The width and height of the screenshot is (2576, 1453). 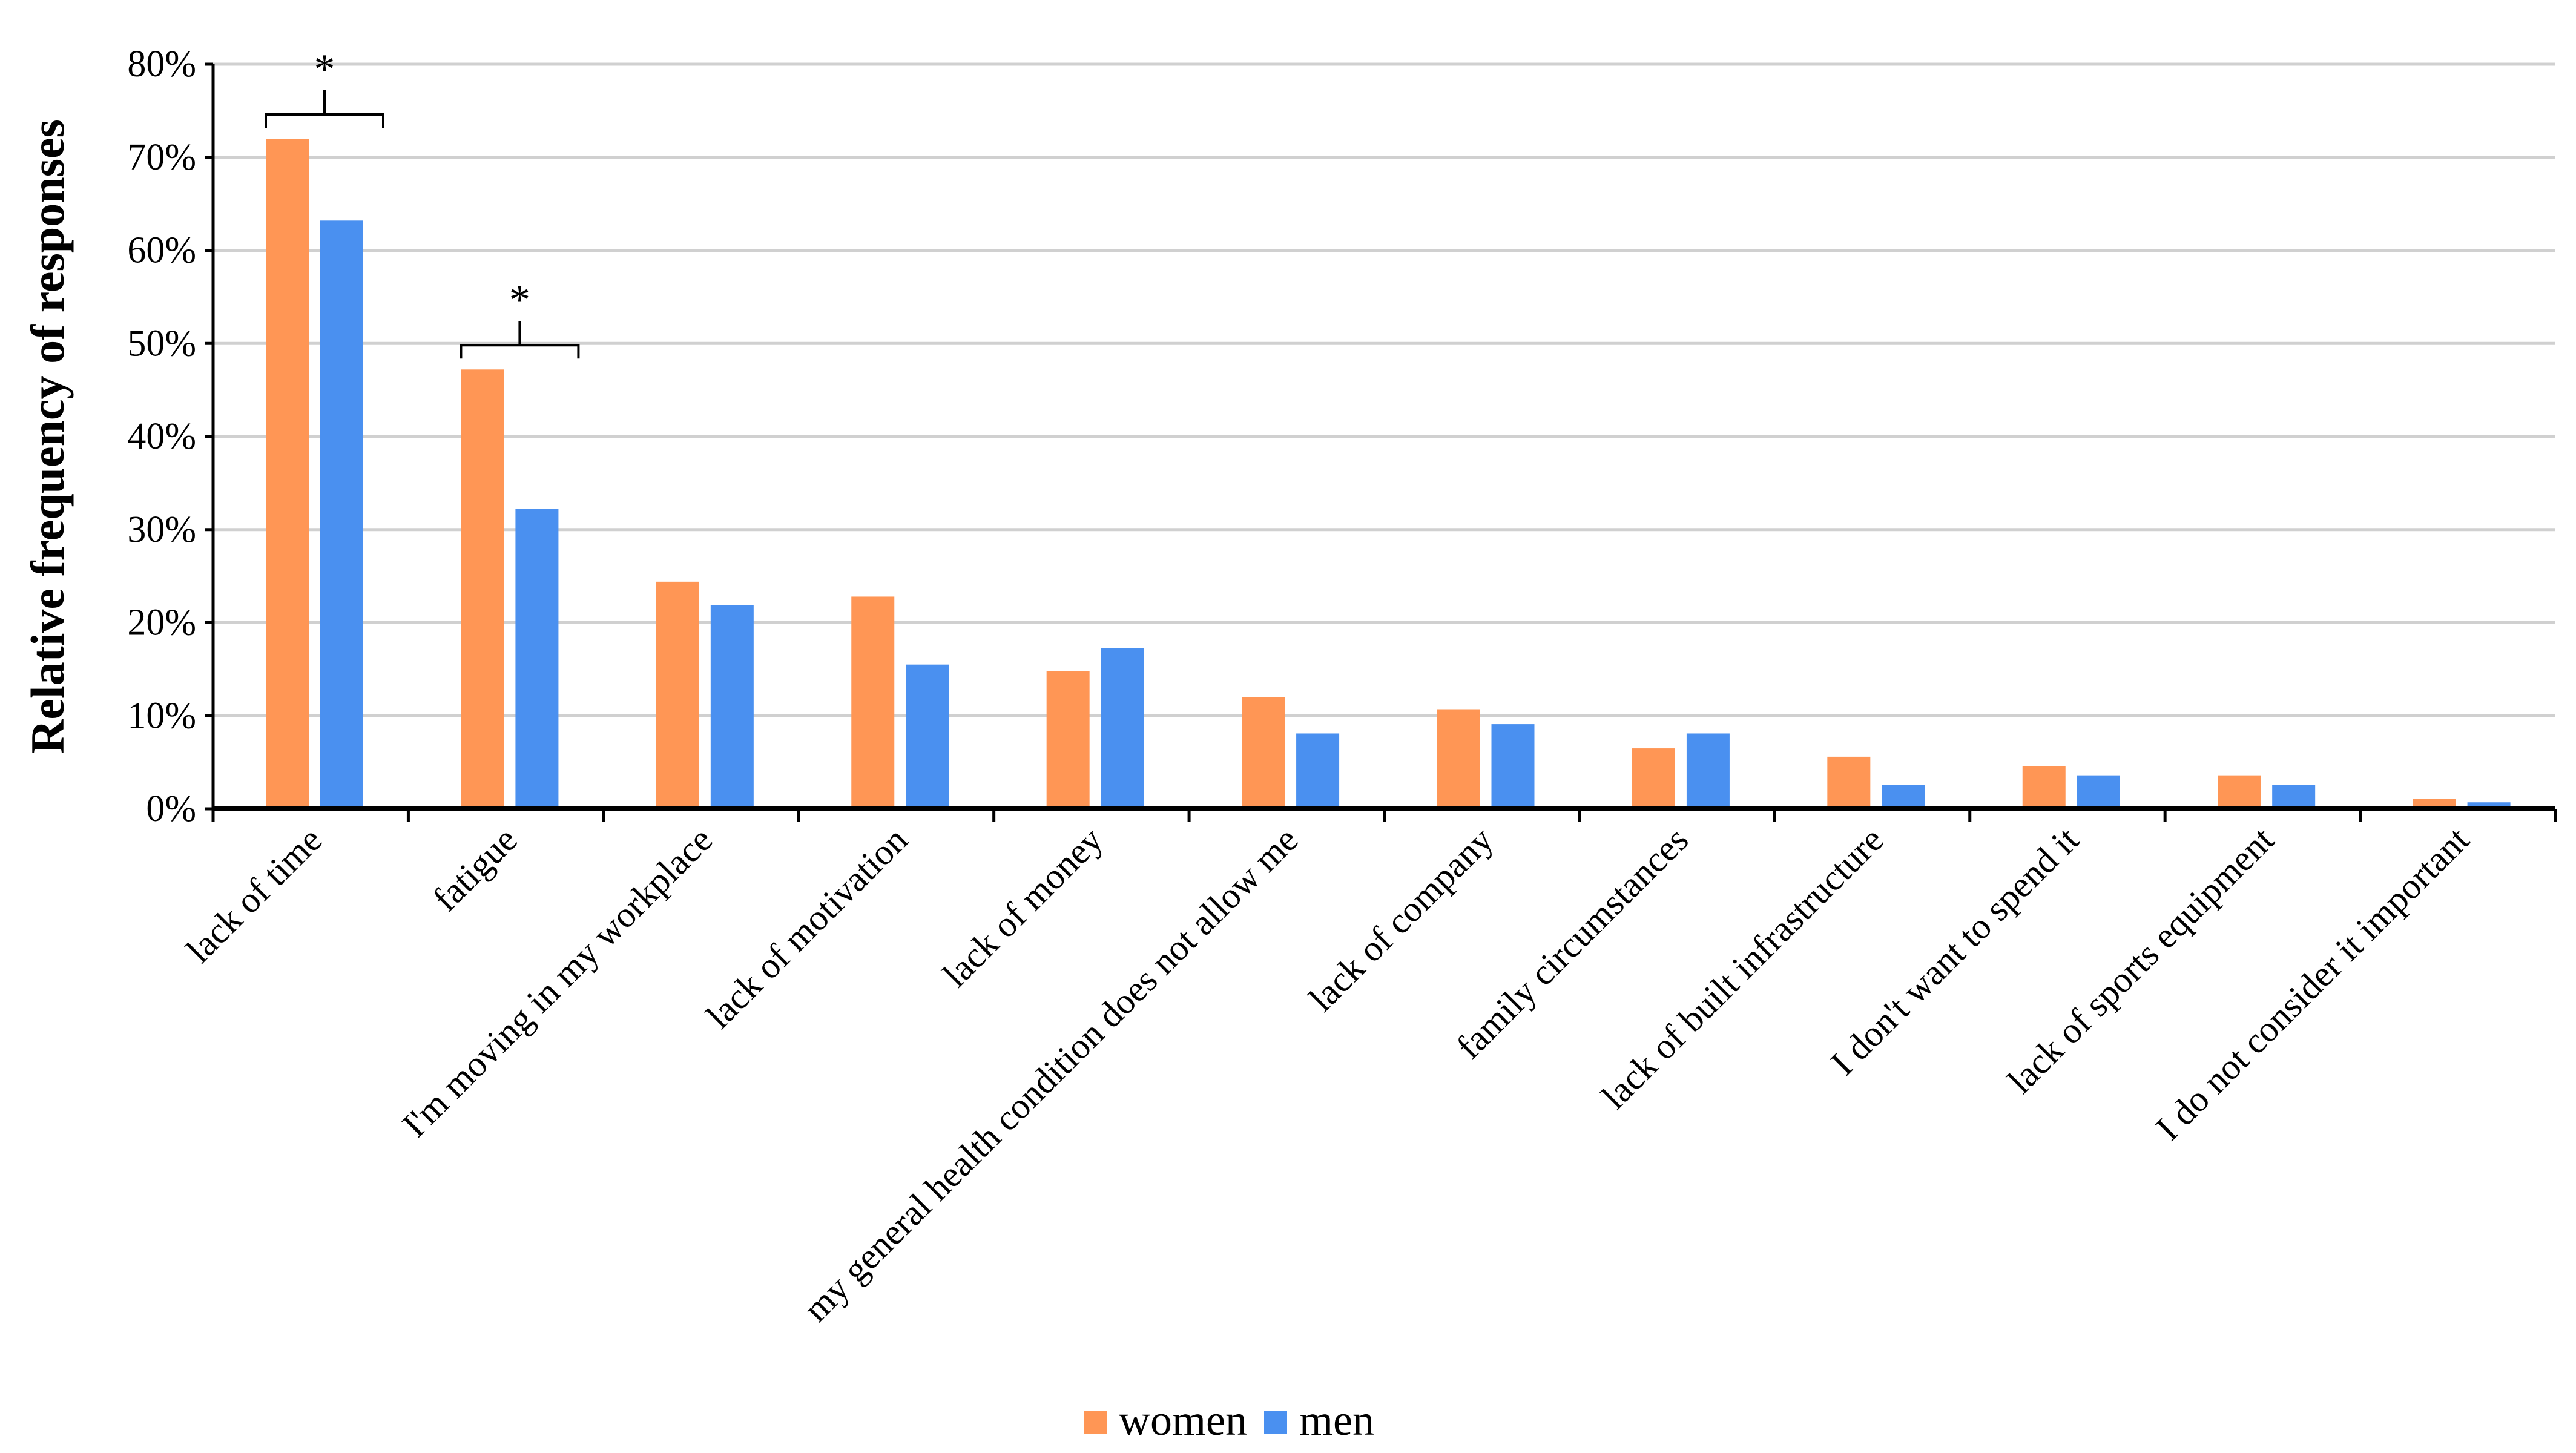 What do you see at coordinates (161, 251) in the screenshot?
I see `y-tick-label: 60%` at bounding box center [161, 251].